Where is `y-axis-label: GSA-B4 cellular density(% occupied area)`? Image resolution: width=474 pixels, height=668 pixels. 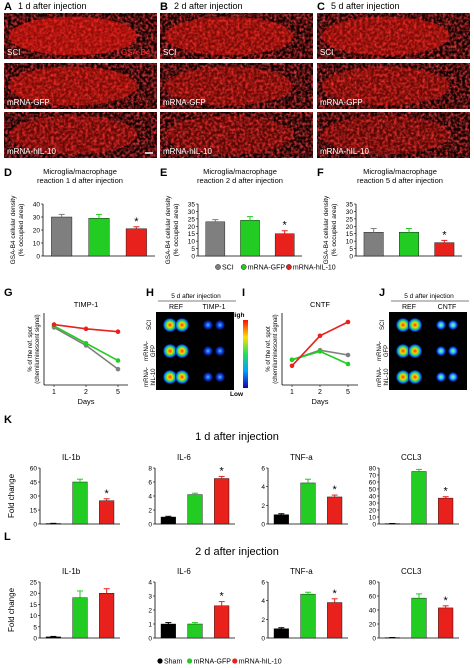
y-axis-label: GSA-B4 cellular density(% occupied area) is located at coordinates (330, 229).